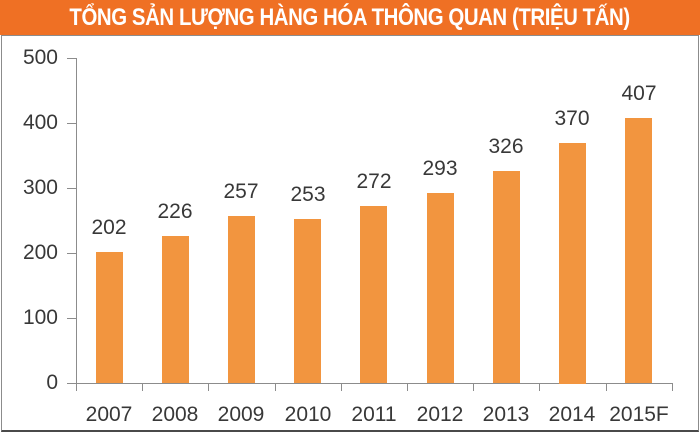 The height and width of the screenshot is (440, 700). Describe the element at coordinates (572, 118) in the screenshot. I see `bar-value-label: 370` at that location.